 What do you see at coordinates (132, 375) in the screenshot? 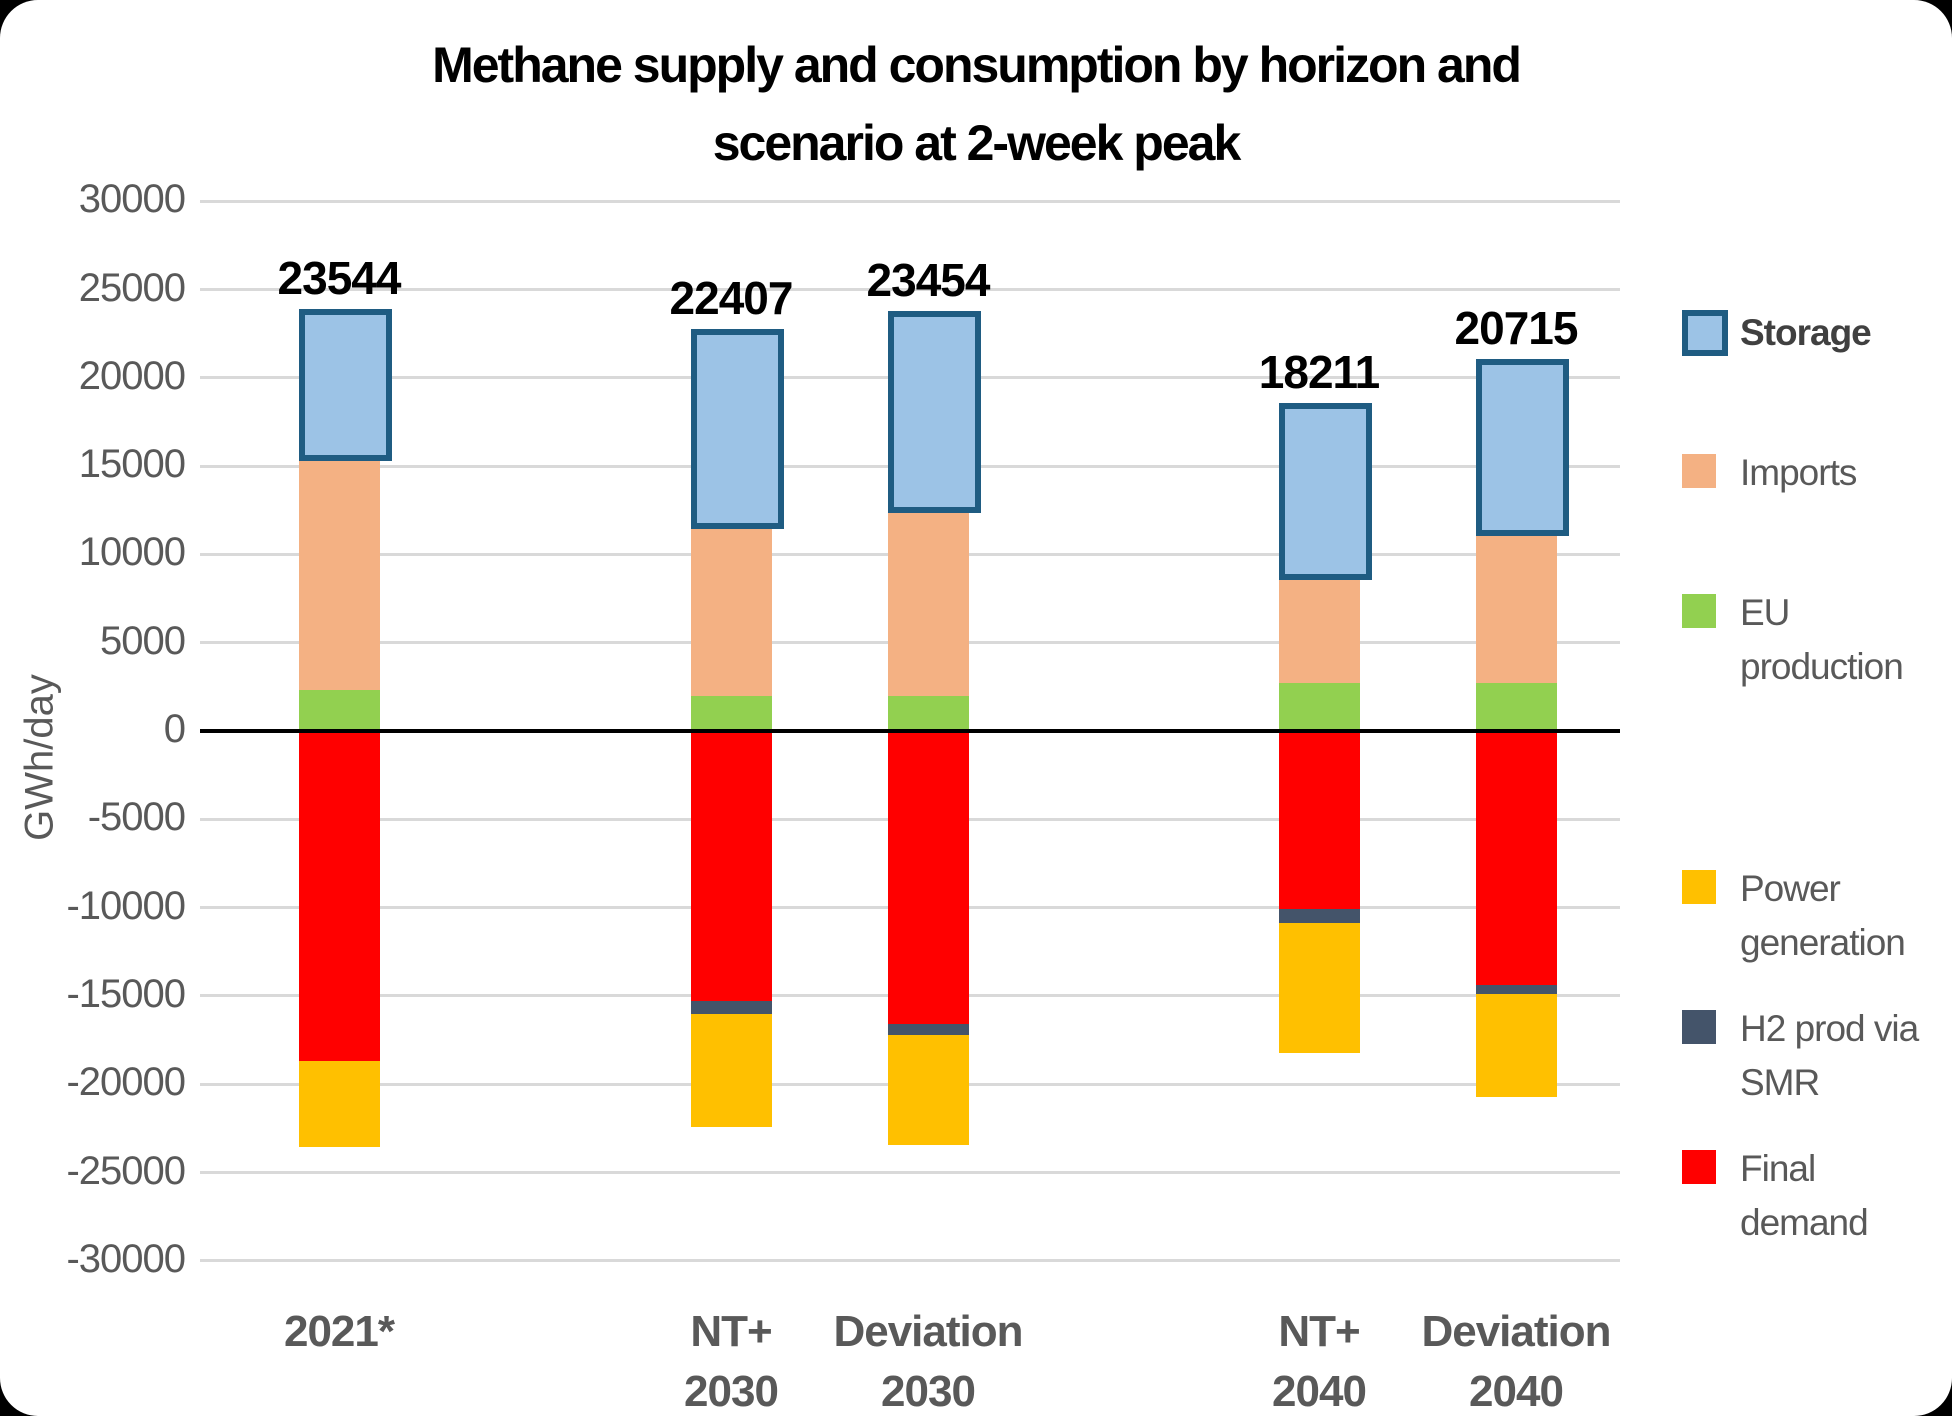
I see `y-tick-label: 20000` at bounding box center [132, 375].